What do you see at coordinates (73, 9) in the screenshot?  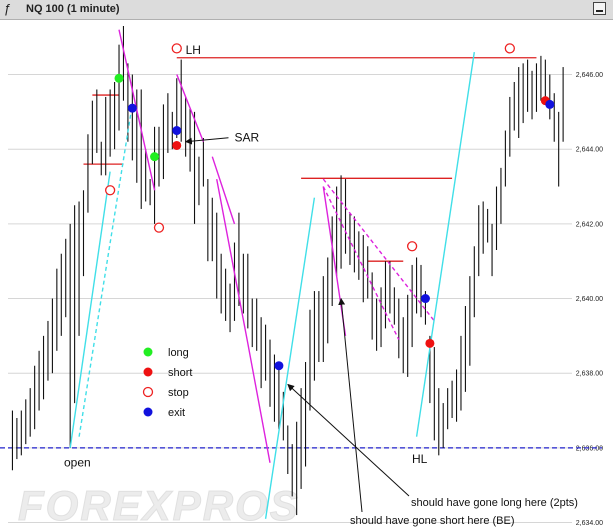 I see `window-title: NQ 100 (1 minute)` at bounding box center [73, 9].